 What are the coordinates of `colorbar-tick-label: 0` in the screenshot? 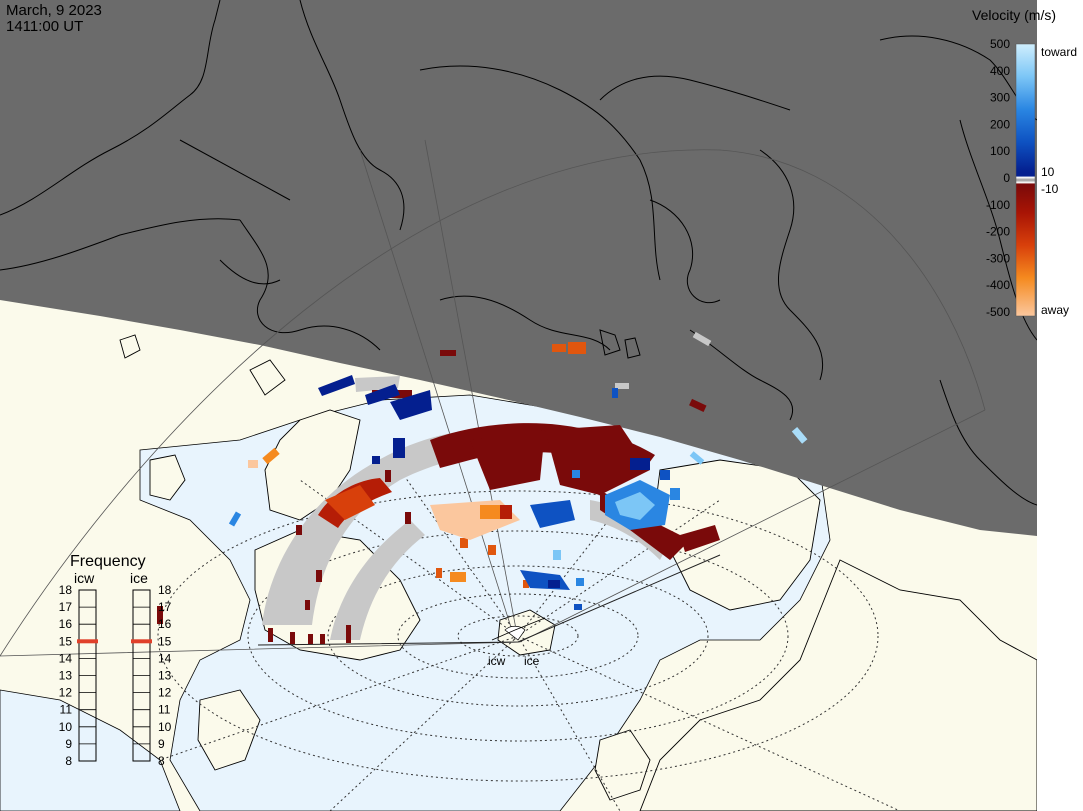 It's located at (1006, 178).